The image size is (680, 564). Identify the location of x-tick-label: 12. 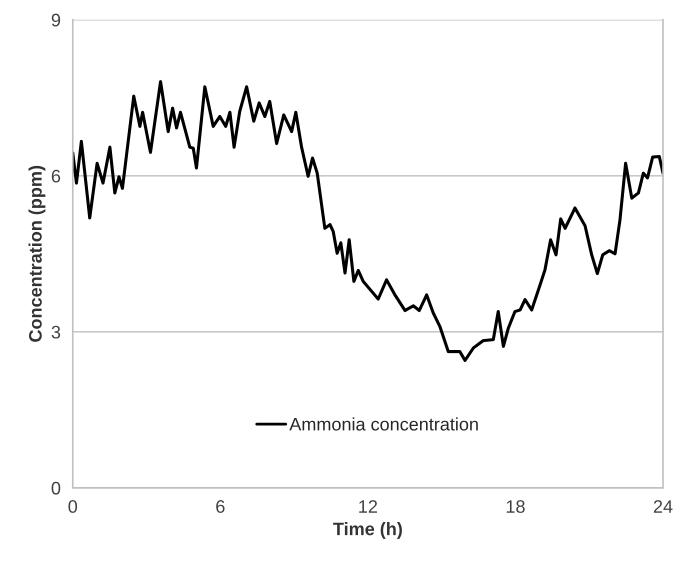
(368, 506).